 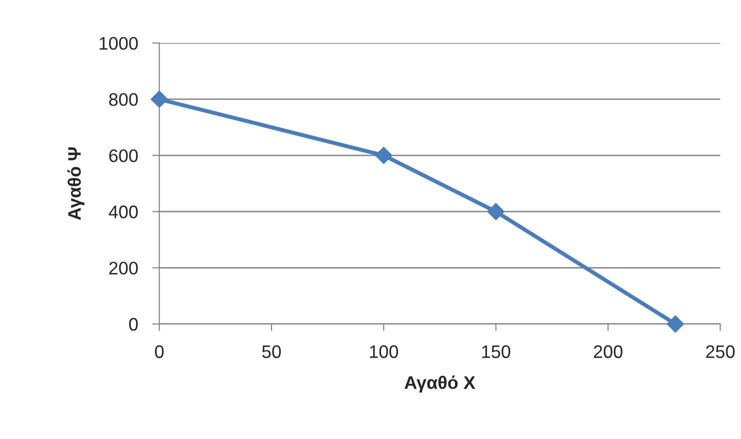 I want to click on x-tick-label: 50, so click(x=271, y=351).